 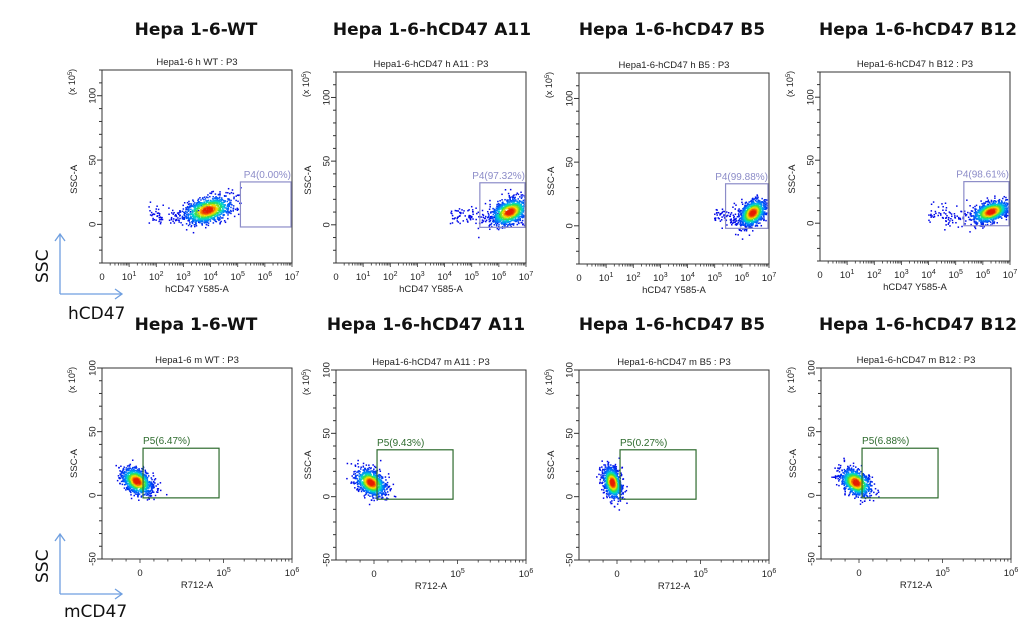 What do you see at coordinates (674, 65) in the screenshot?
I see `plot-subtitle: Hepa1-6-hCD47 h B5 : P3` at bounding box center [674, 65].